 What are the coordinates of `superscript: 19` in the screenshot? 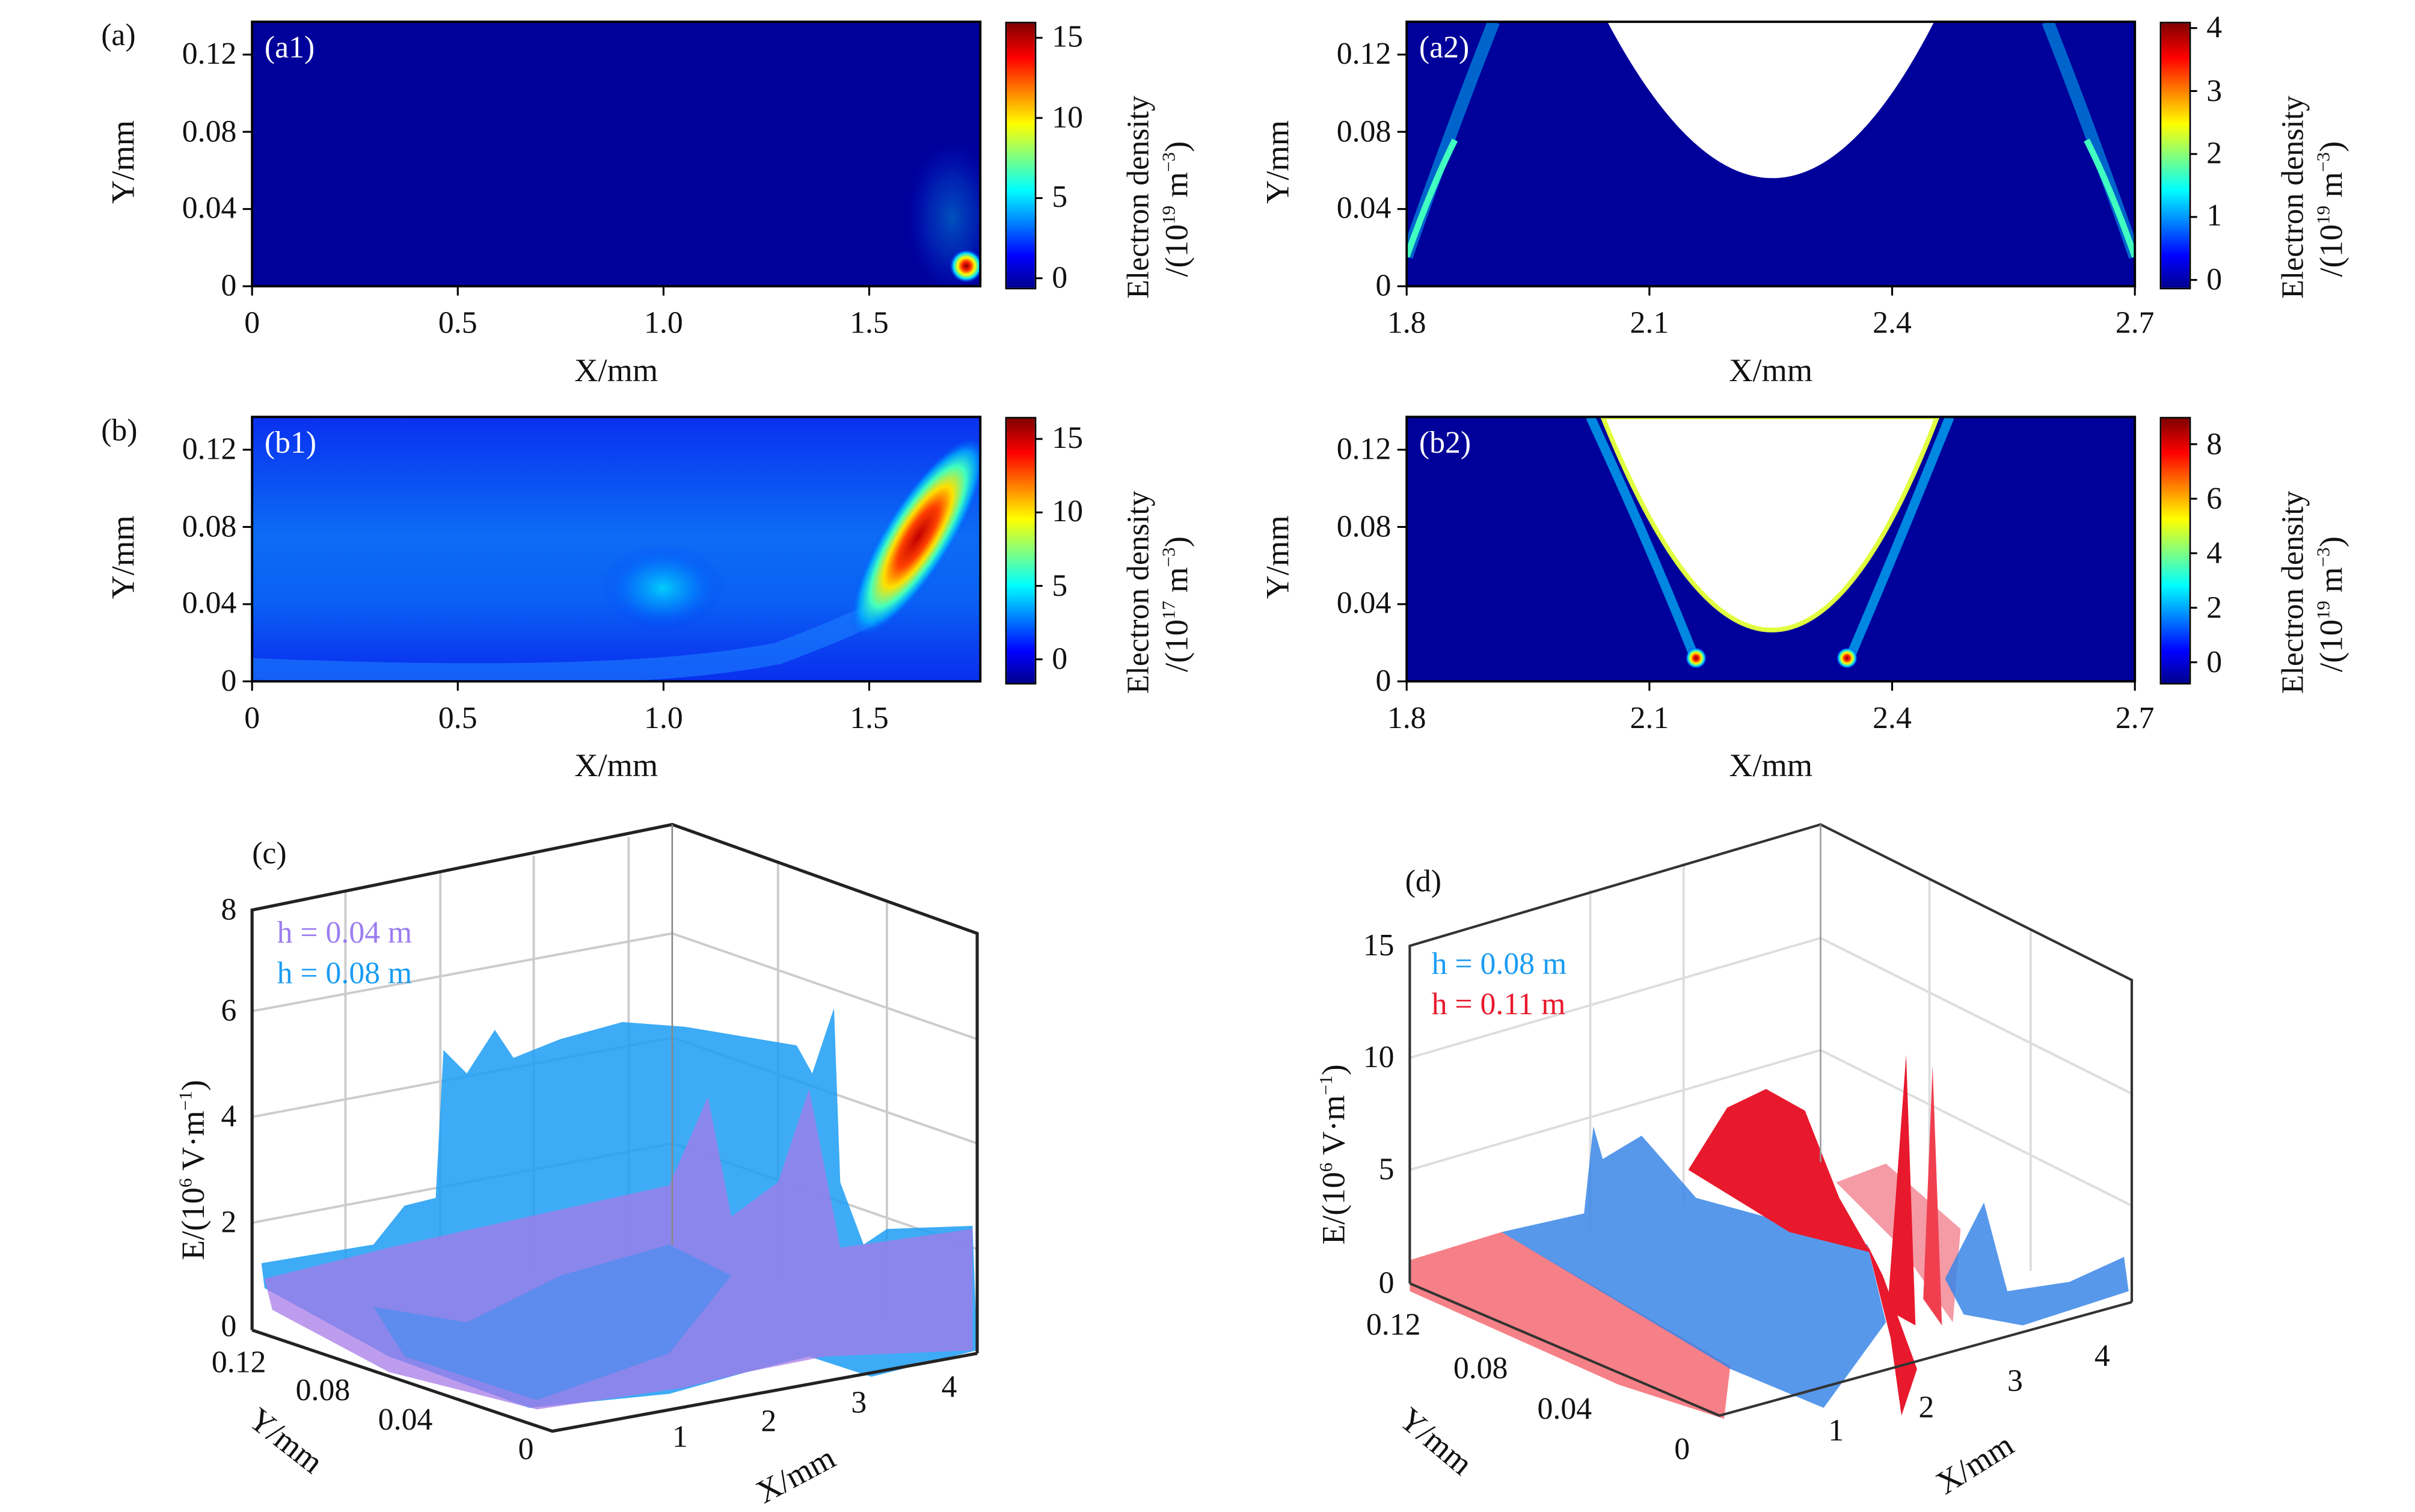 It's located at (2323, 215).